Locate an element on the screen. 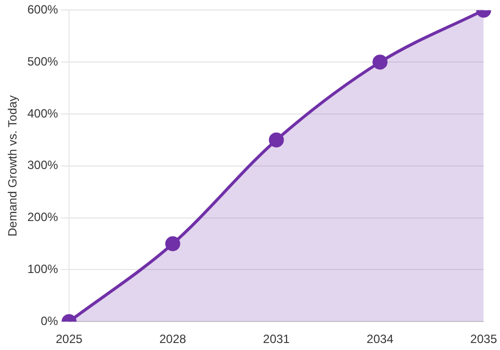  y-tick-label: 500% is located at coordinates (42, 61).